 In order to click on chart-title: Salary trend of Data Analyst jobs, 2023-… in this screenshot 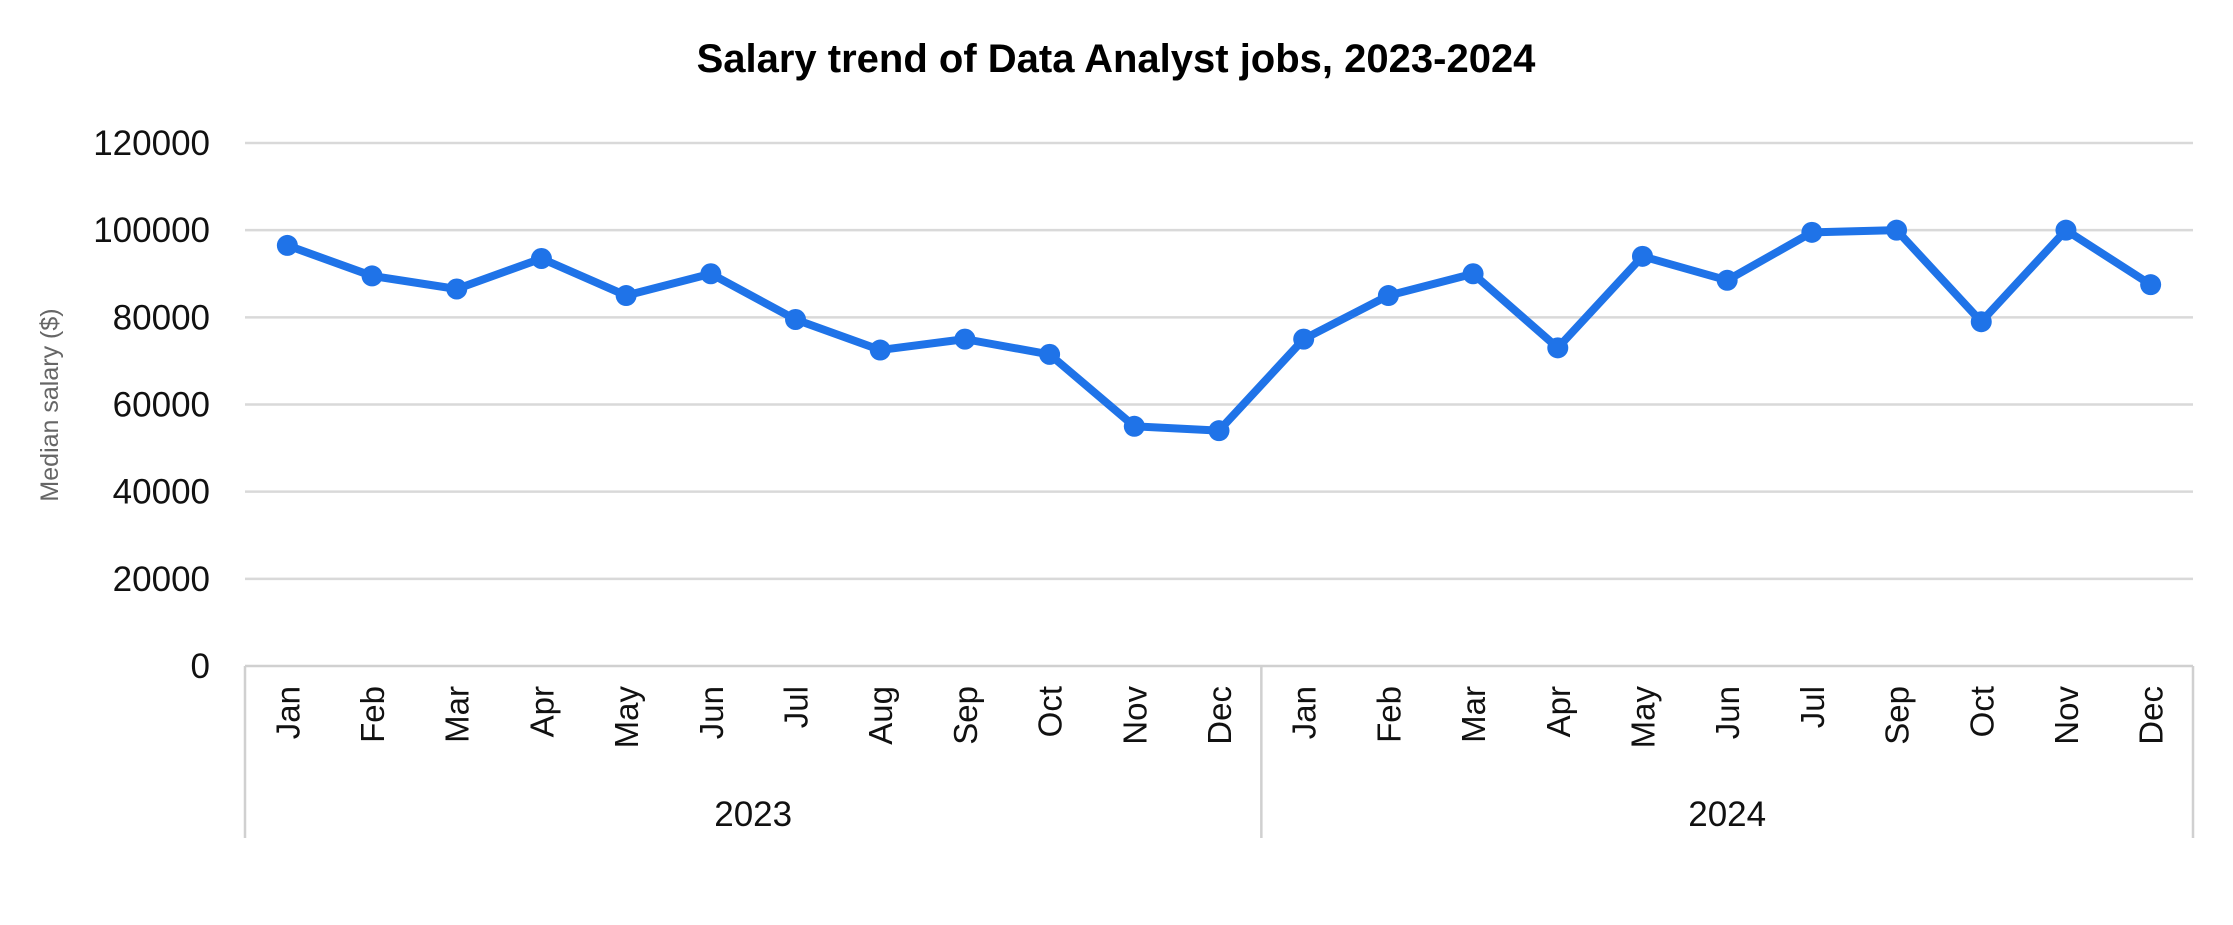, I will do `click(1117, 59)`.